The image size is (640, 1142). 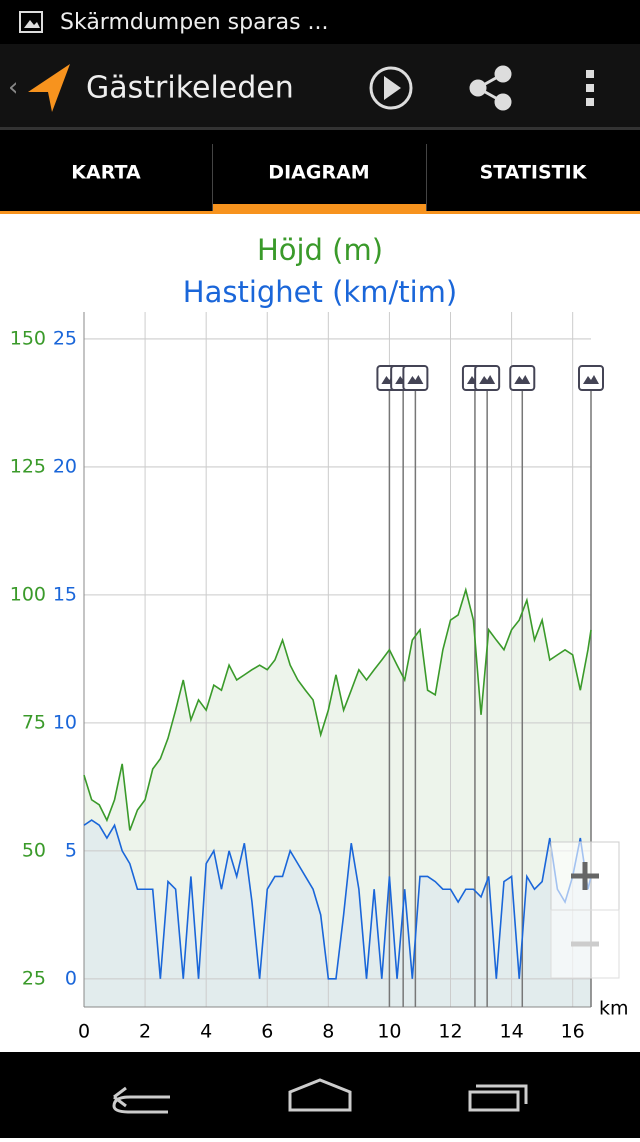 I want to click on y-tick-label: 50, so click(x=34, y=850).